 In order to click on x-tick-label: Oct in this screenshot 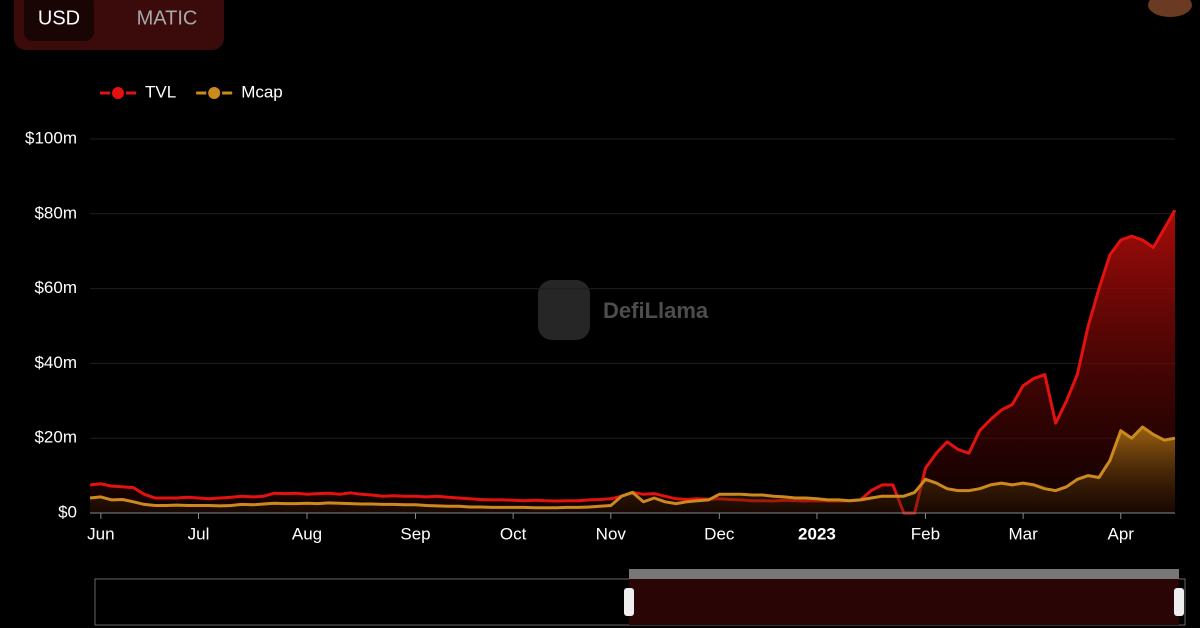, I will do `click(513, 533)`.